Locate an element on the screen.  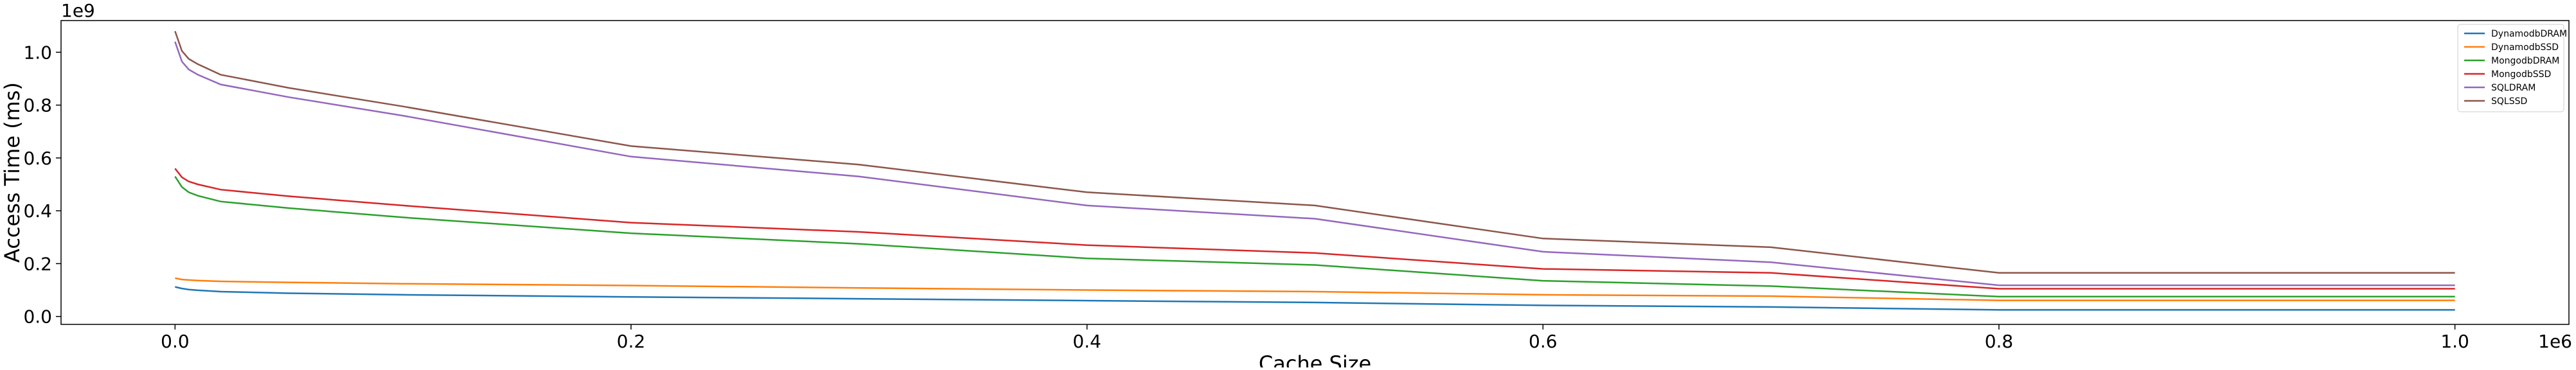
legend-label: DynamodbDRAM is located at coordinates (2529, 34).